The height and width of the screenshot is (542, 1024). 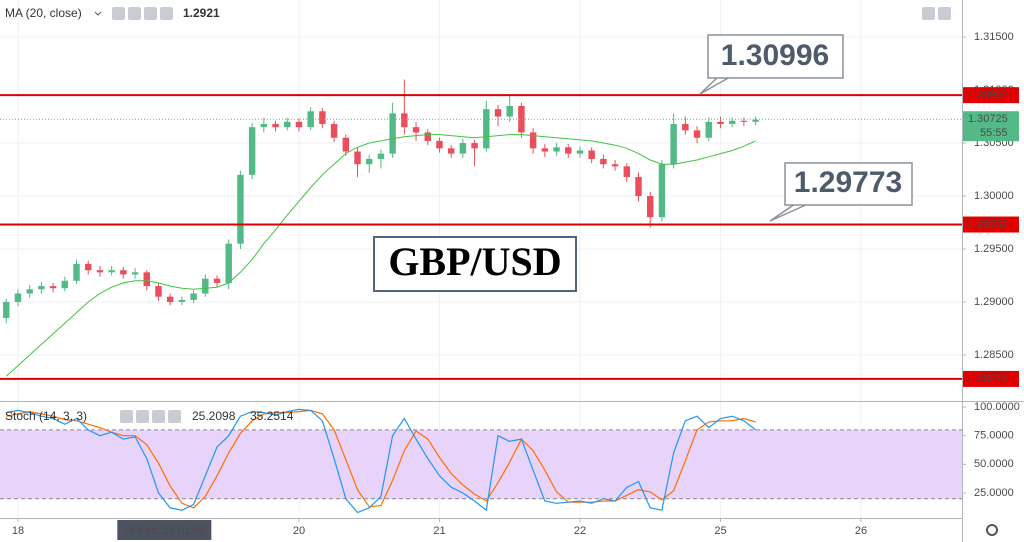 I want to click on stoch-d-value: 35.2514, so click(x=272, y=416).